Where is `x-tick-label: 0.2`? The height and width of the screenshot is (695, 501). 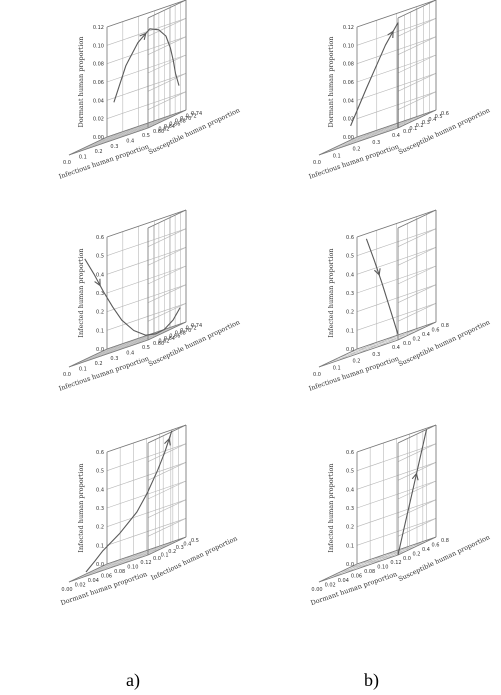 x-tick-label: 0.2 is located at coordinates (357, 150).